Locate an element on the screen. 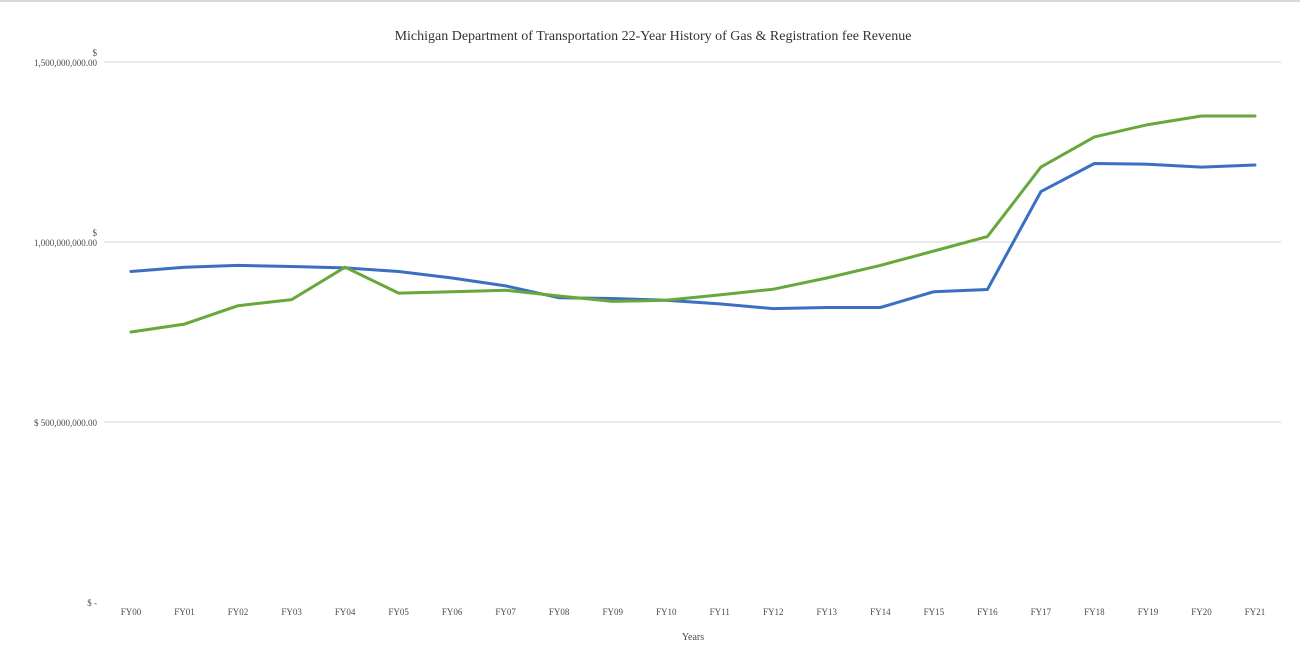 The image size is (1300, 669). x-tick-label: FY15 is located at coordinates (934, 612).